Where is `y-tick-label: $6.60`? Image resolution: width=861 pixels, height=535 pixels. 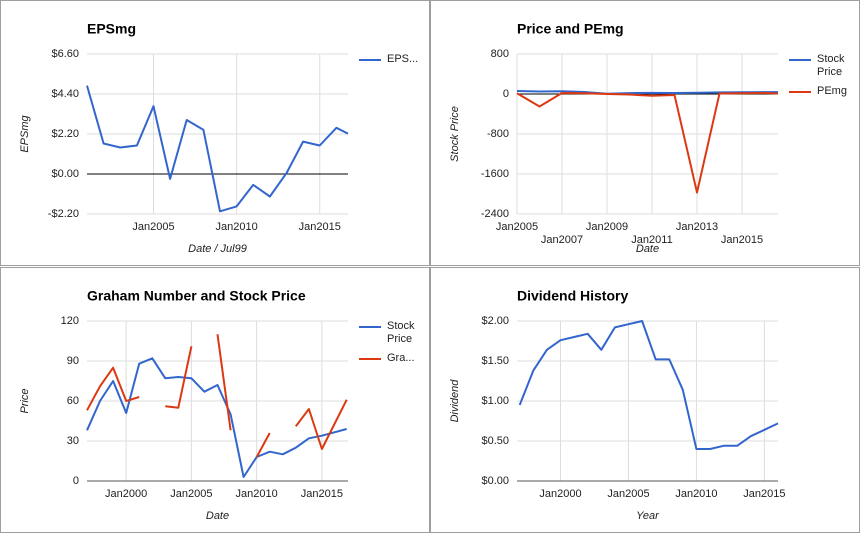
y-tick-label: $6.60 is located at coordinates (65, 54).